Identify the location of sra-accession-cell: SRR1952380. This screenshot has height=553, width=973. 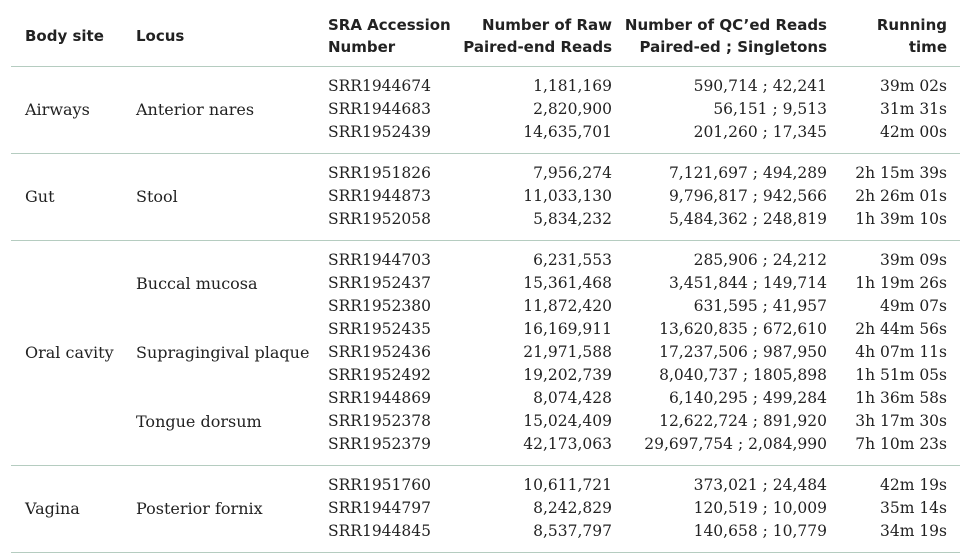
(379, 306).